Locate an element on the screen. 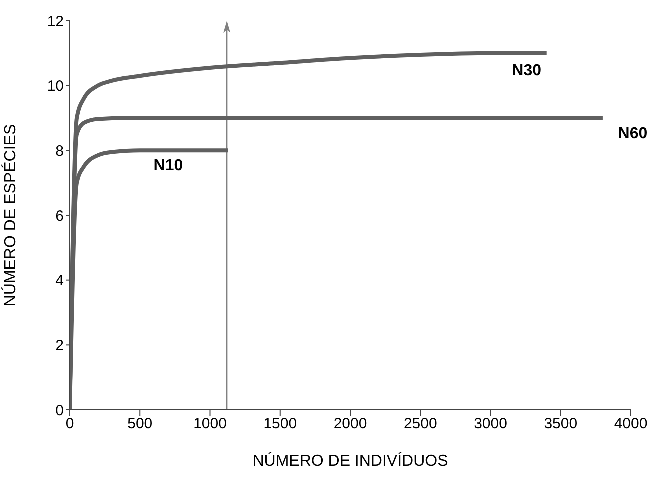  x-tick-label: 2500 is located at coordinates (421, 424).